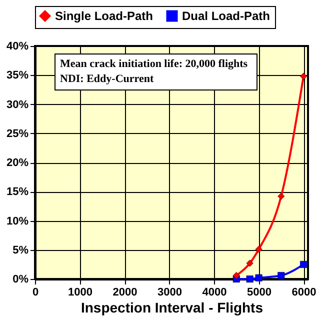 The width and height of the screenshot is (320, 320). I want to click on y-tick-label: 20%, so click(17, 163).